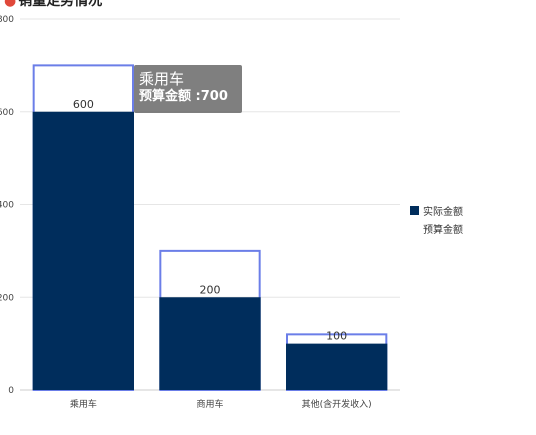  I want to click on legend-swatch-budget, so click(414, 228).